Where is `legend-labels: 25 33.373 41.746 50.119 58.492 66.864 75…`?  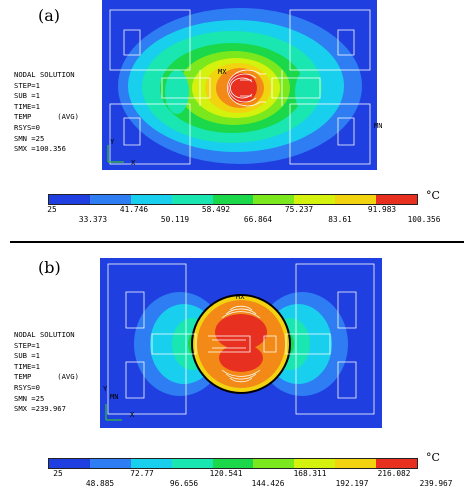 legend-labels: 25 33.373 41.746 50.119 58.492 66.864 75… is located at coordinates (257, 217).